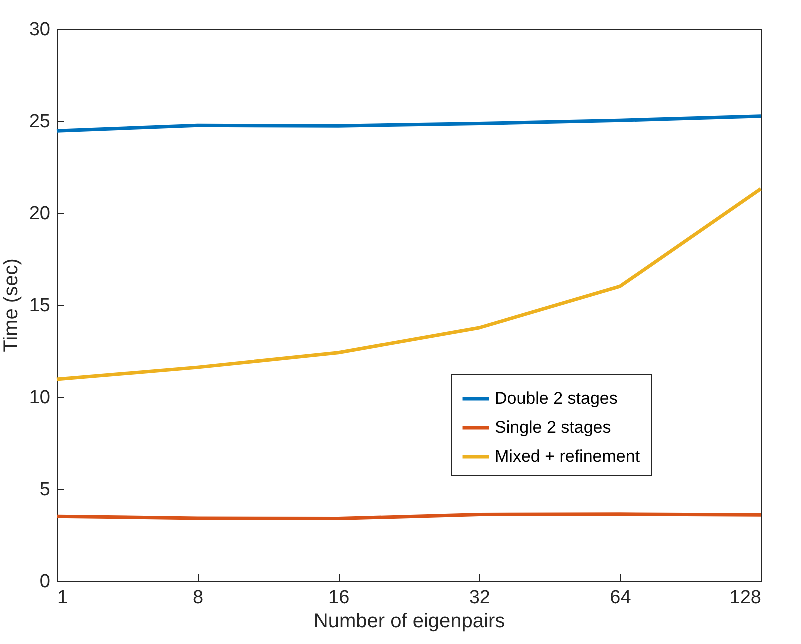 This screenshot has width=801, height=644. What do you see at coordinates (479, 598) in the screenshot?
I see `x-tick-label: 32` at bounding box center [479, 598].